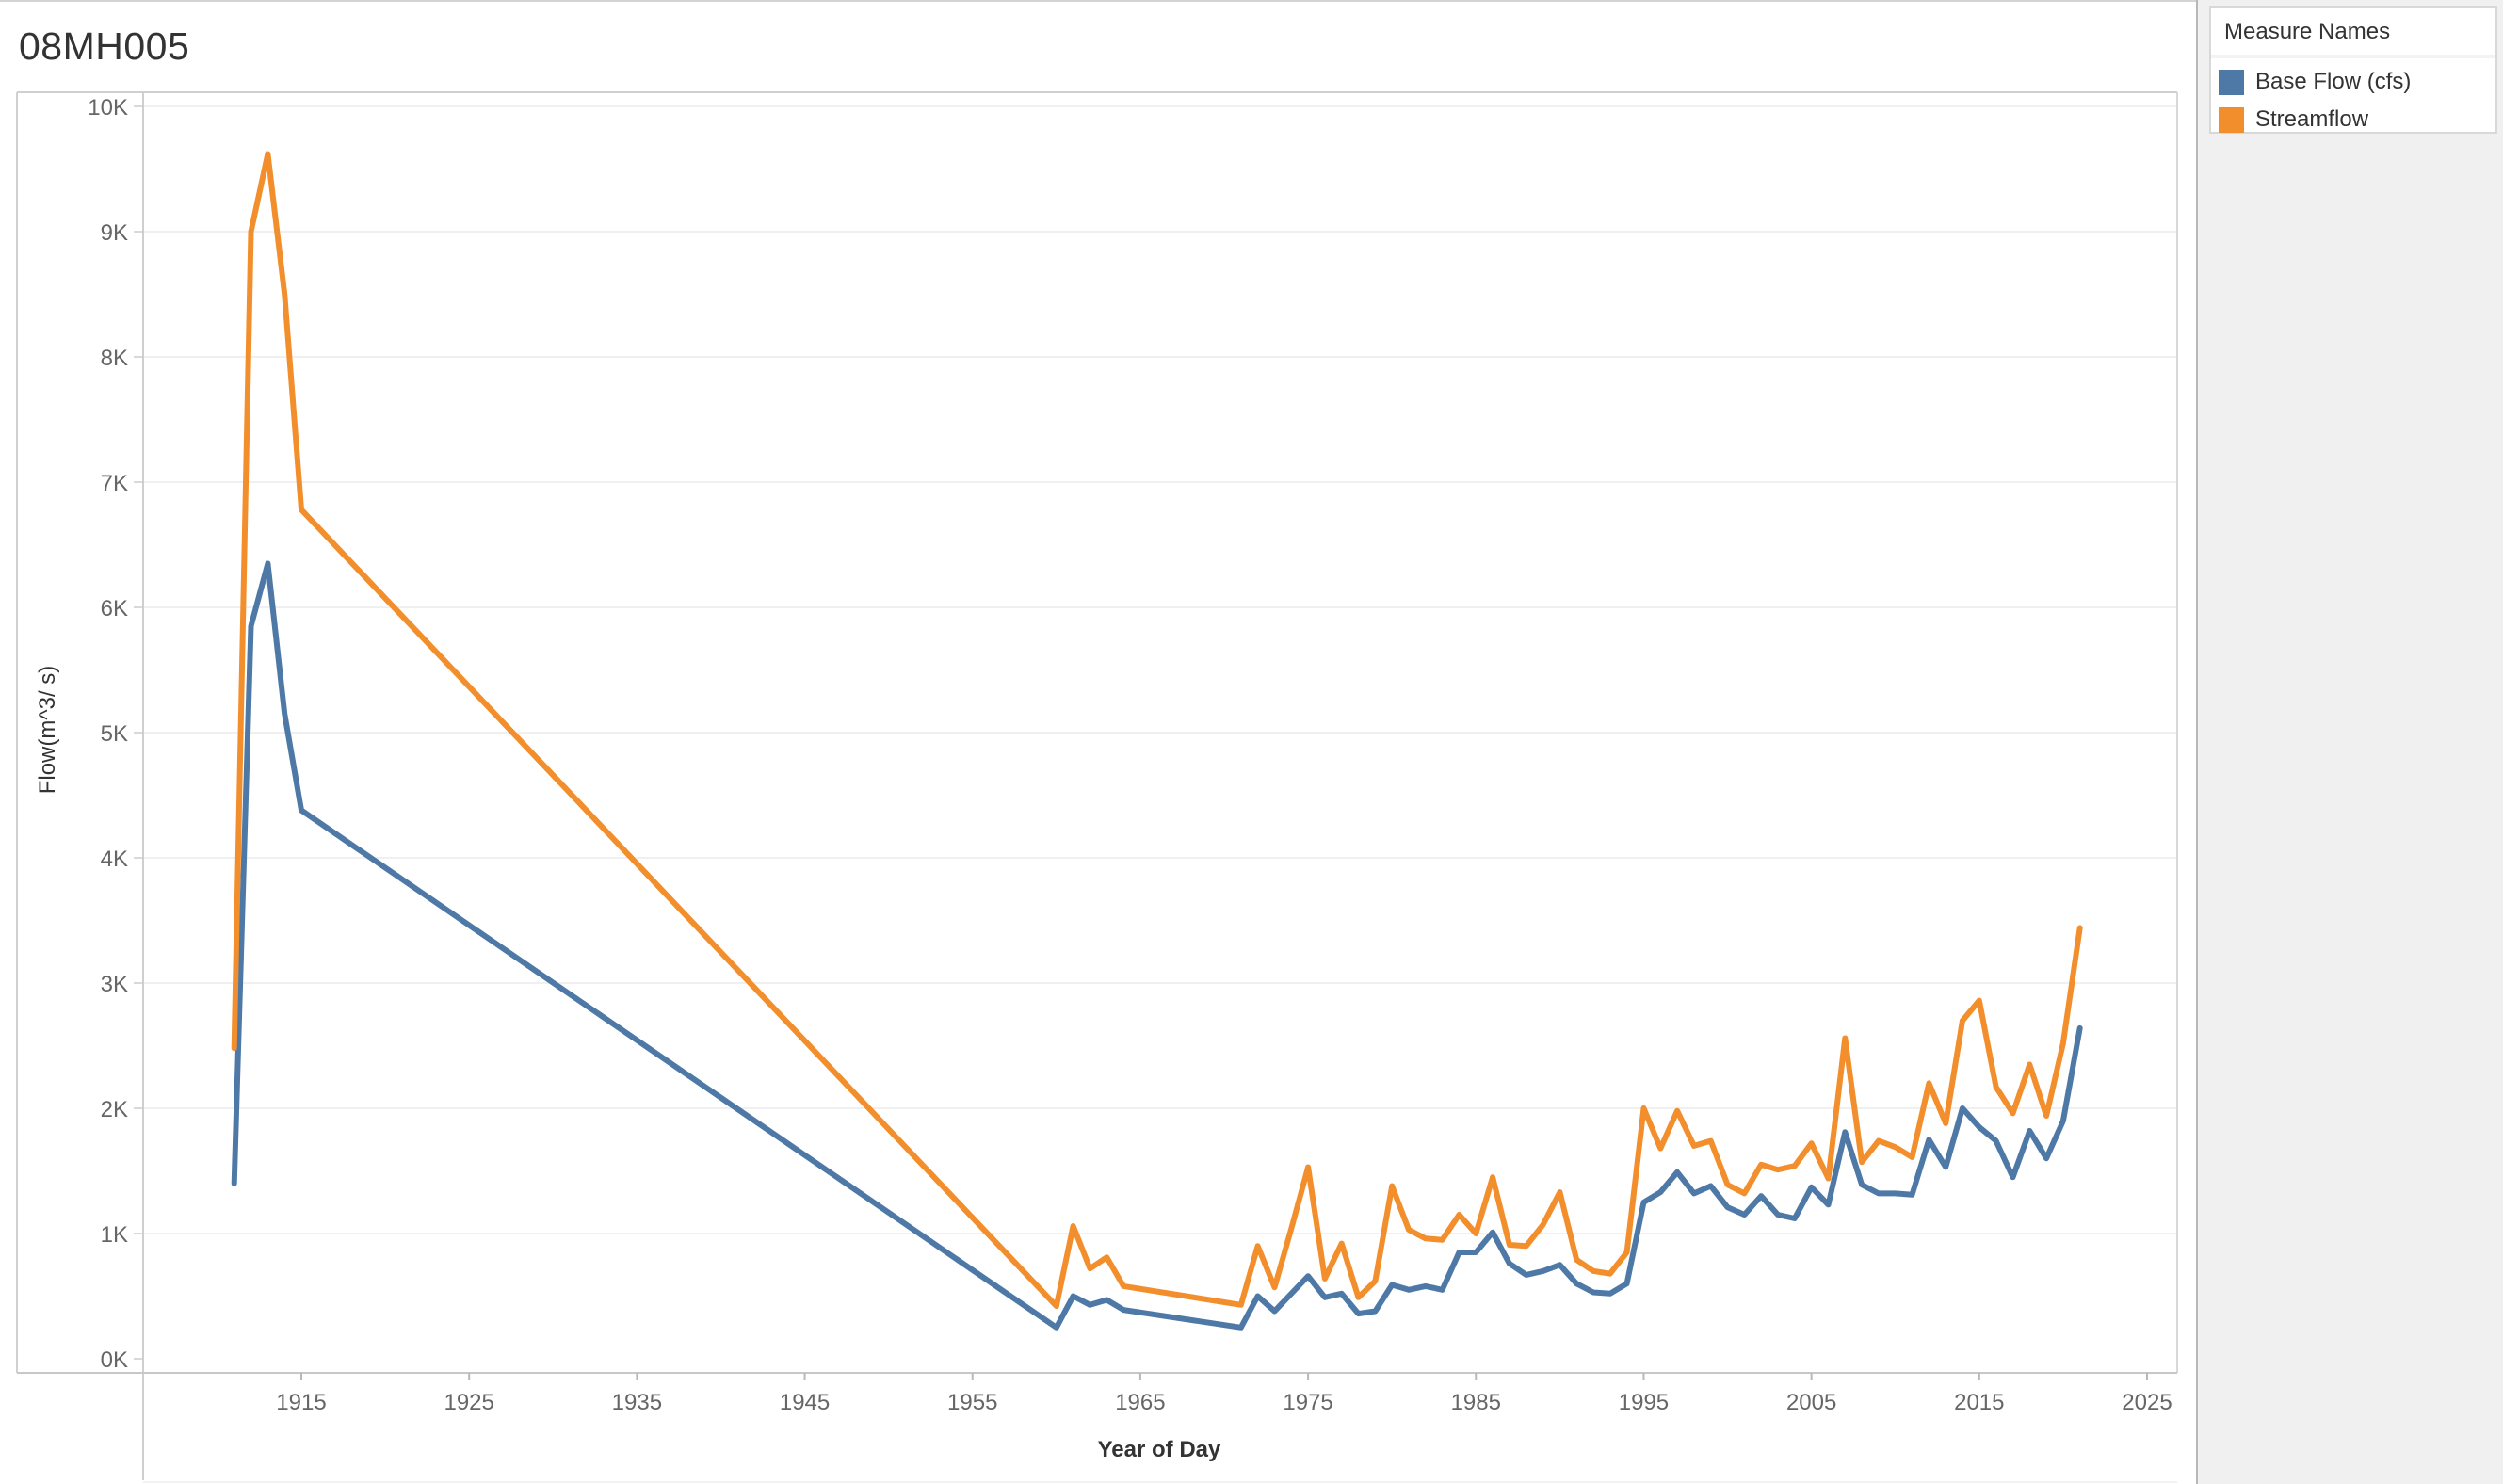 This screenshot has height=1484, width=2503. I want to click on y-tick-label: 9K, so click(114, 233).